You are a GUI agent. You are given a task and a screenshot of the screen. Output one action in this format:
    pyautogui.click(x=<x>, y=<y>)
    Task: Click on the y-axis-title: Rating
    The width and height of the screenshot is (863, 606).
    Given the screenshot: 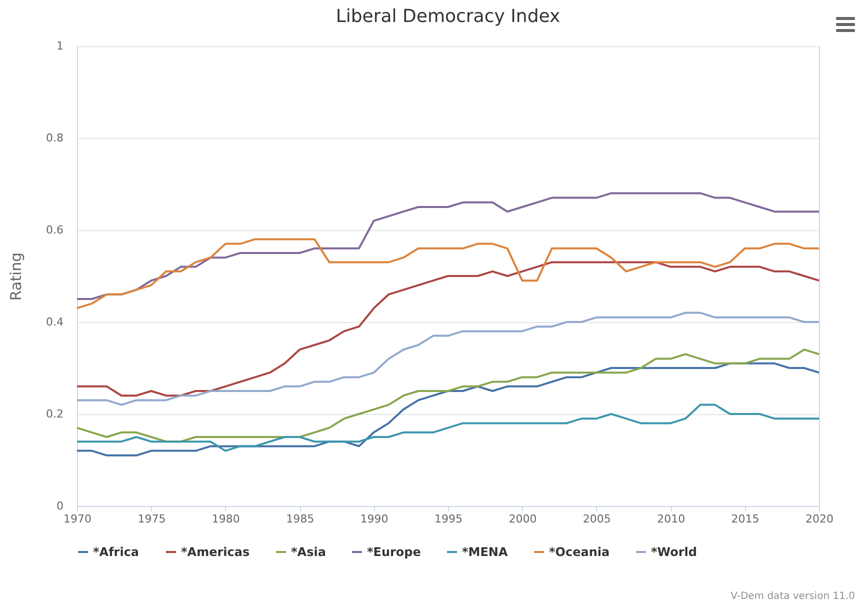 What is the action you would take?
    pyautogui.click(x=16, y=276)
    